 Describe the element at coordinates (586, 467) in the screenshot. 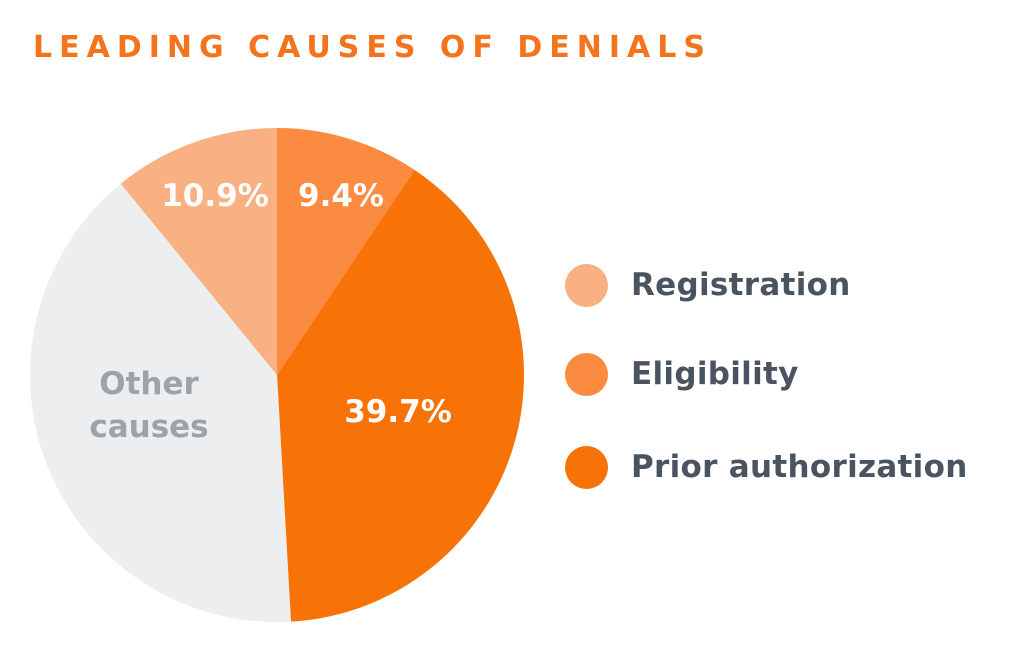

I see `legend-dot-prior-authorization-icon` at that location.